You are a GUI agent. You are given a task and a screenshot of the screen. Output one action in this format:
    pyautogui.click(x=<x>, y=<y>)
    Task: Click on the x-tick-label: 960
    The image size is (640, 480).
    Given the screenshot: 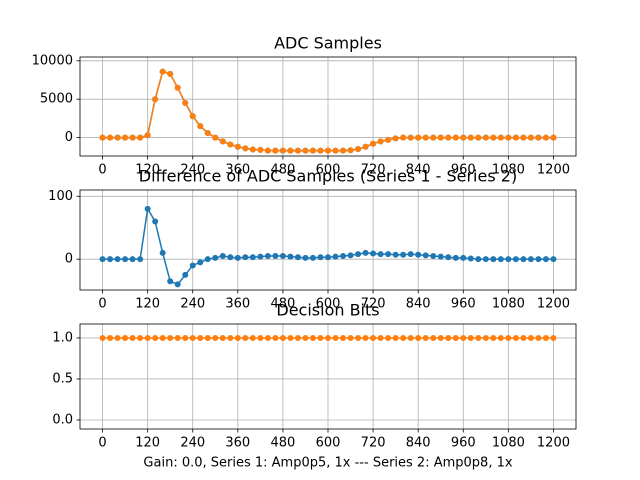 What is the action you would take?
    pyautogui.click(x=463, y=443)
    